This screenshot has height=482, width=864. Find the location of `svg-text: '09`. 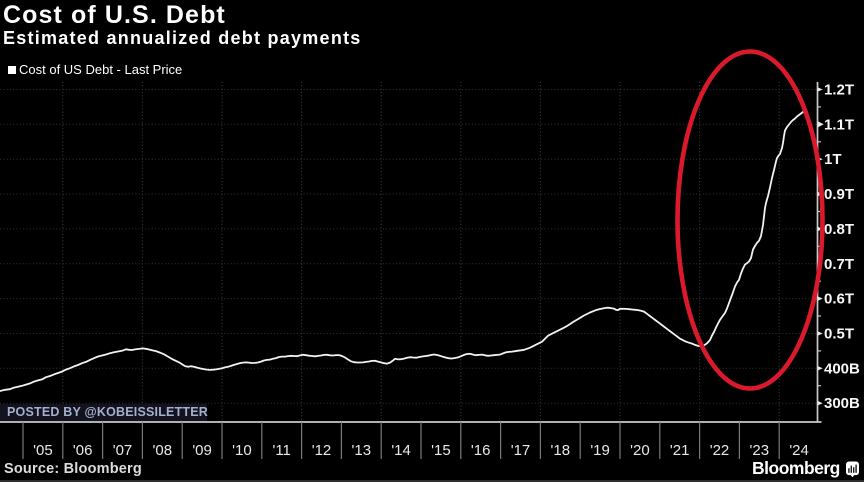

svg-text: '09 is located at coordinates (202, 450).